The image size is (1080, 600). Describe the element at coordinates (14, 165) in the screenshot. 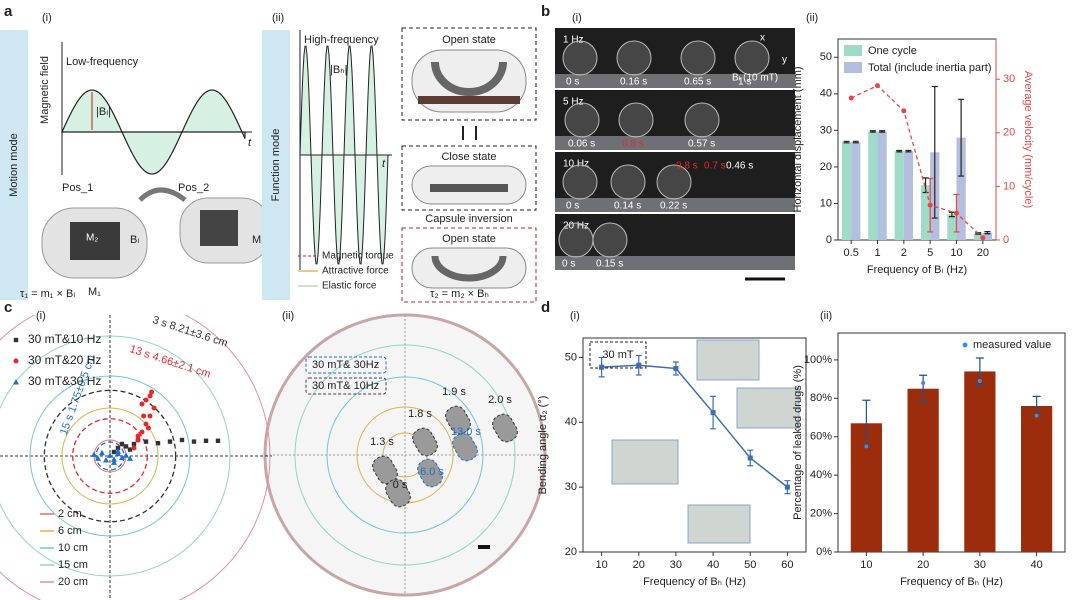

I see `mode-label: Motion mode` at that location.